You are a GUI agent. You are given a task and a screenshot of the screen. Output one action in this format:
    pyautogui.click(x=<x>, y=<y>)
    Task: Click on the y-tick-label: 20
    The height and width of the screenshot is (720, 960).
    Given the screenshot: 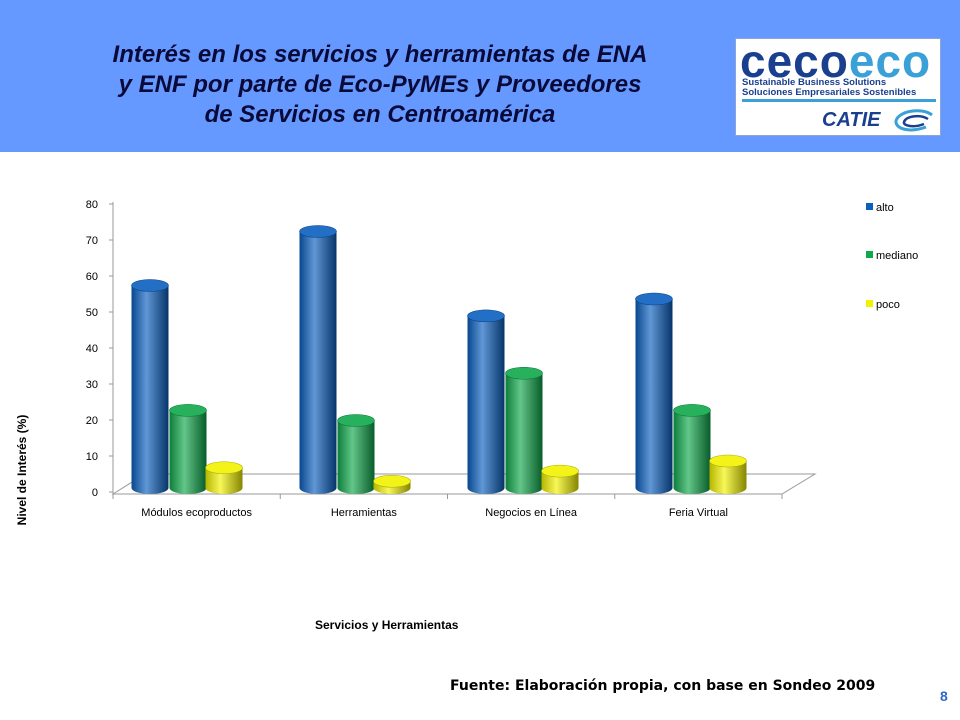 What is the action you would take?
    pyautogui.click(x=92, y=421)
    